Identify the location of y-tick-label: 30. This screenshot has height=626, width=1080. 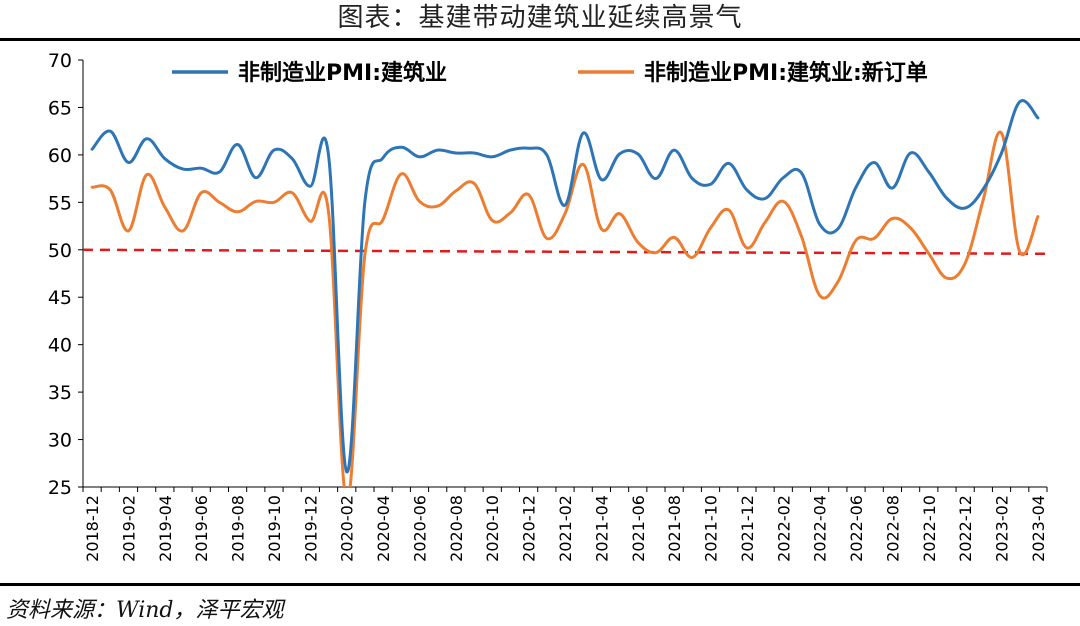
(60, 441).